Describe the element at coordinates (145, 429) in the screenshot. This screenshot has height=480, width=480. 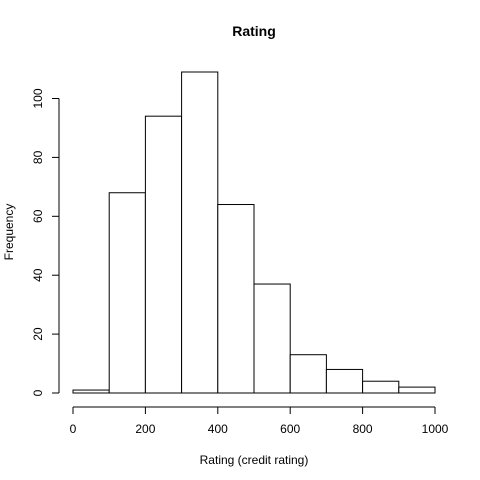
I see `x-tick-label: 200` at that location.